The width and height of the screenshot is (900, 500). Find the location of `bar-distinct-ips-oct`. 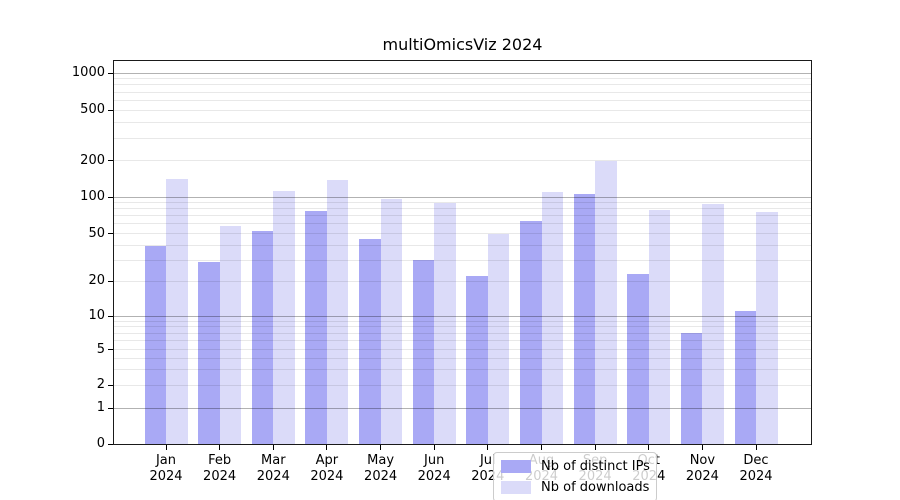

bar-distinct-ips-oct is located at coordinates (638, 358).